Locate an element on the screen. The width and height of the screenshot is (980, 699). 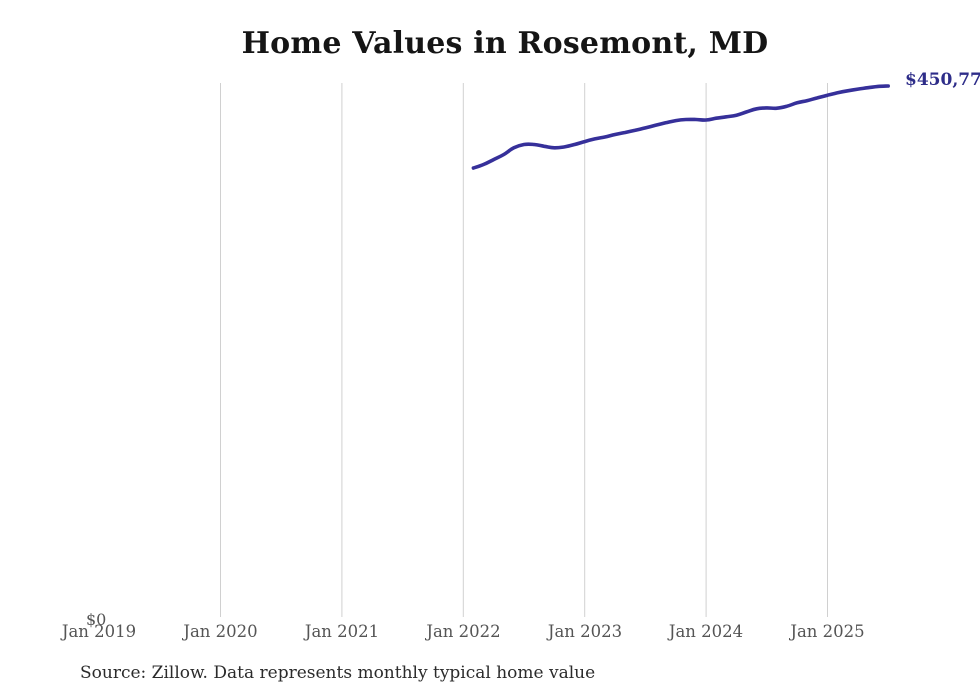
x-axis-label-2025: Jan 2025 is located at coordinates (827, 631).